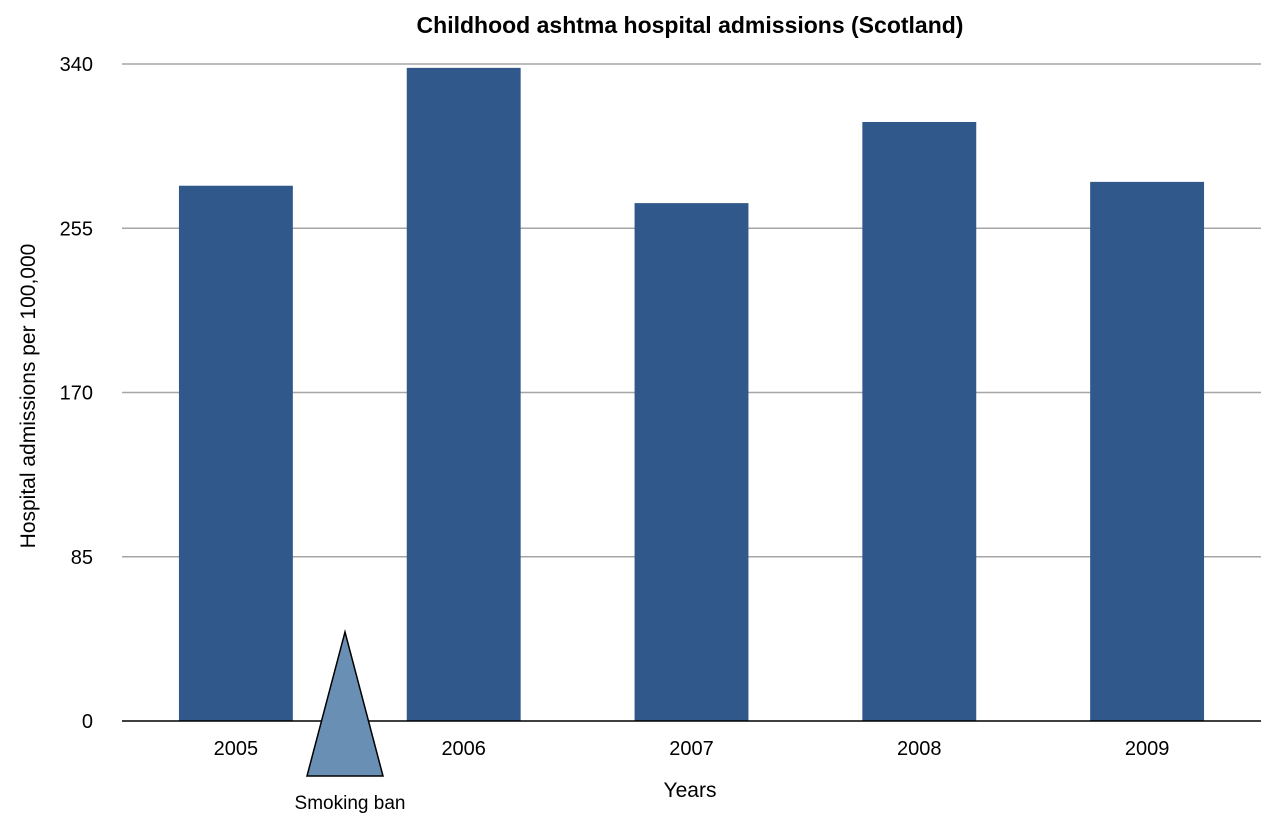 This screenshot has width=1283, height=830. I want to click on y-tick-label: 170, so click(76, 394).